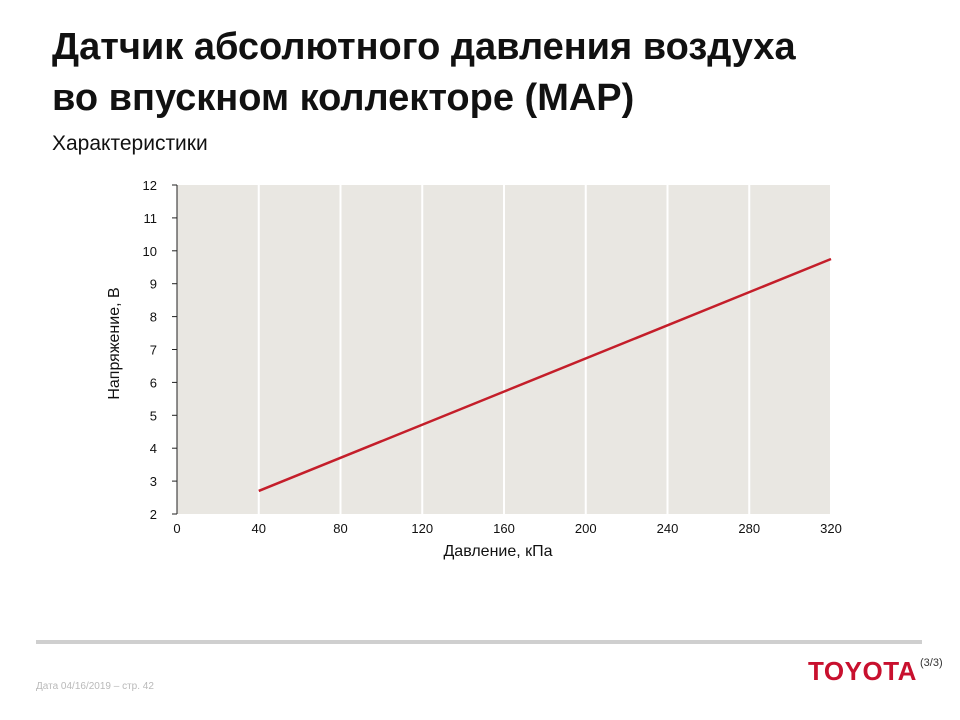 The width and height of the screenshot is (960, 720). Describe the element at coordinates (504, 528) in the screenshot. I see `x-tick-label-4: 160` at that location.